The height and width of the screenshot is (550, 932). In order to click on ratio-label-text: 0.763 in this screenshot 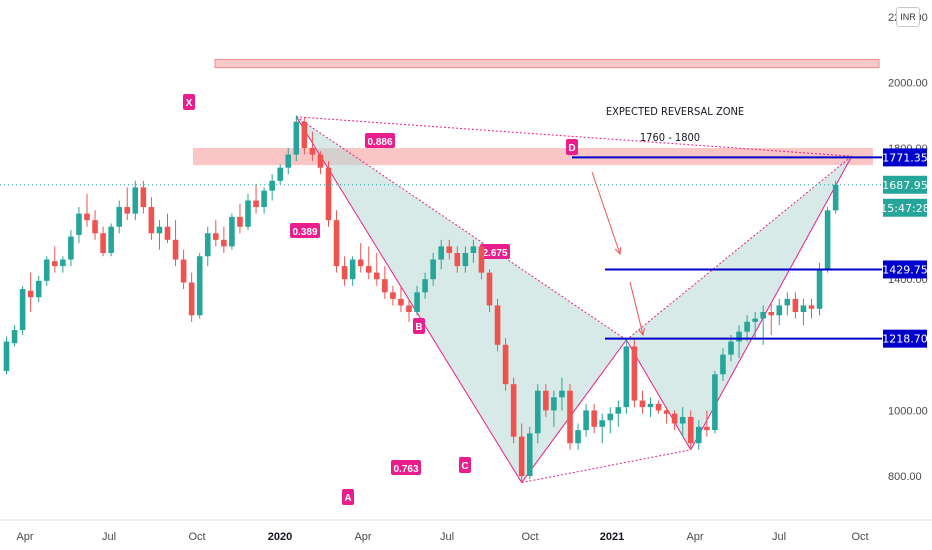, I will do `click(405, 469)`.